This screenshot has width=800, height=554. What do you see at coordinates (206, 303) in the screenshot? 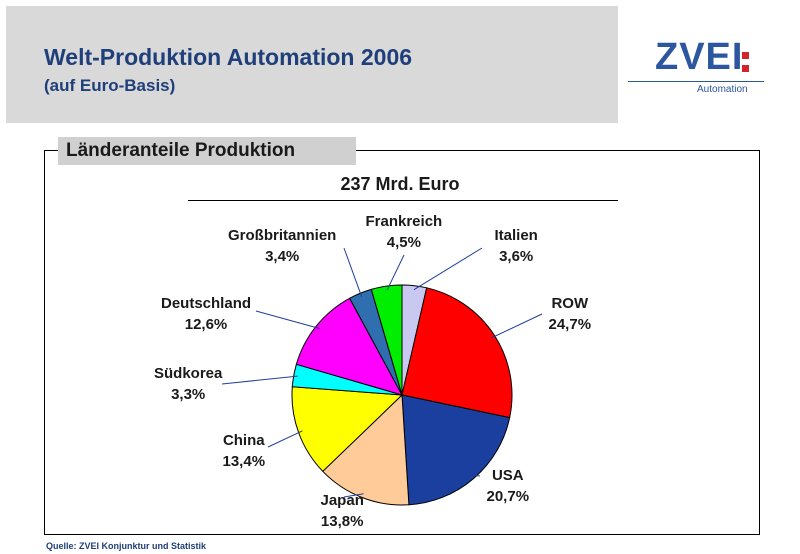
I see `slice-name: Deutschland` at bounding box center [206, 303].